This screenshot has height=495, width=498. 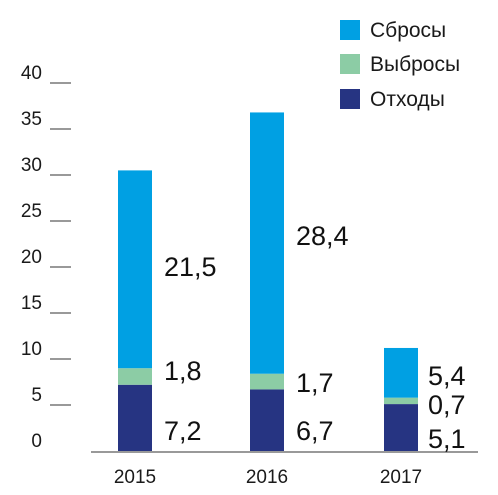 What do you see at coordinates (31, 73) in the screenshot?
I see `y-tick-label: 40` at bounding box center [31, 73].